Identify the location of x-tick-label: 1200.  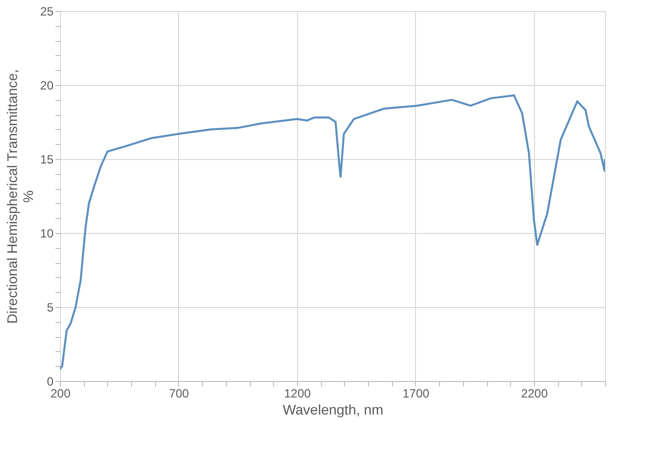
(298, 393).